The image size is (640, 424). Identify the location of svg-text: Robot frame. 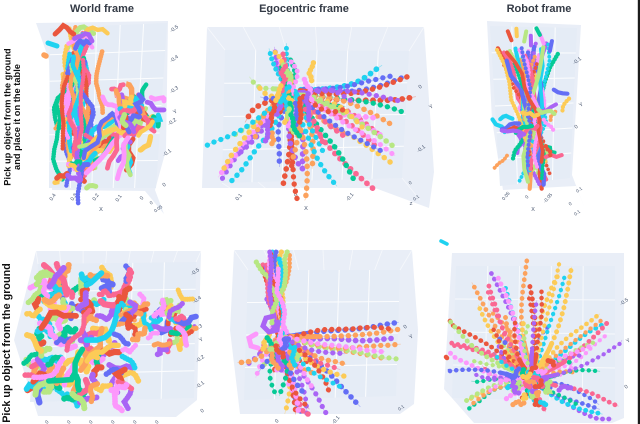
(539, 9).